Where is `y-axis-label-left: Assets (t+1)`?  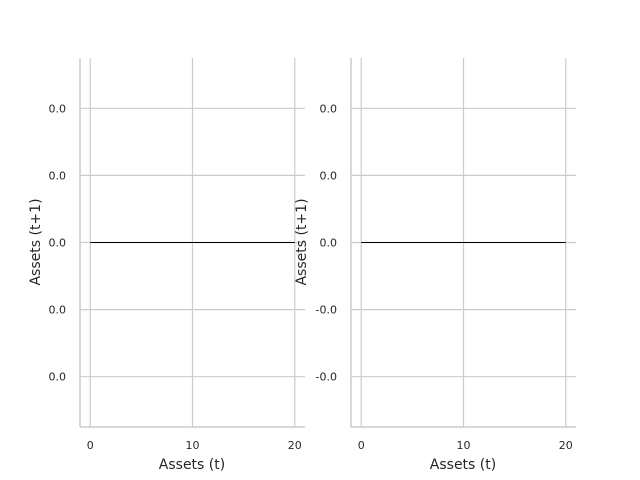 y-axis-label-left: Assets (t+1) is located at coordinates (36, 241).